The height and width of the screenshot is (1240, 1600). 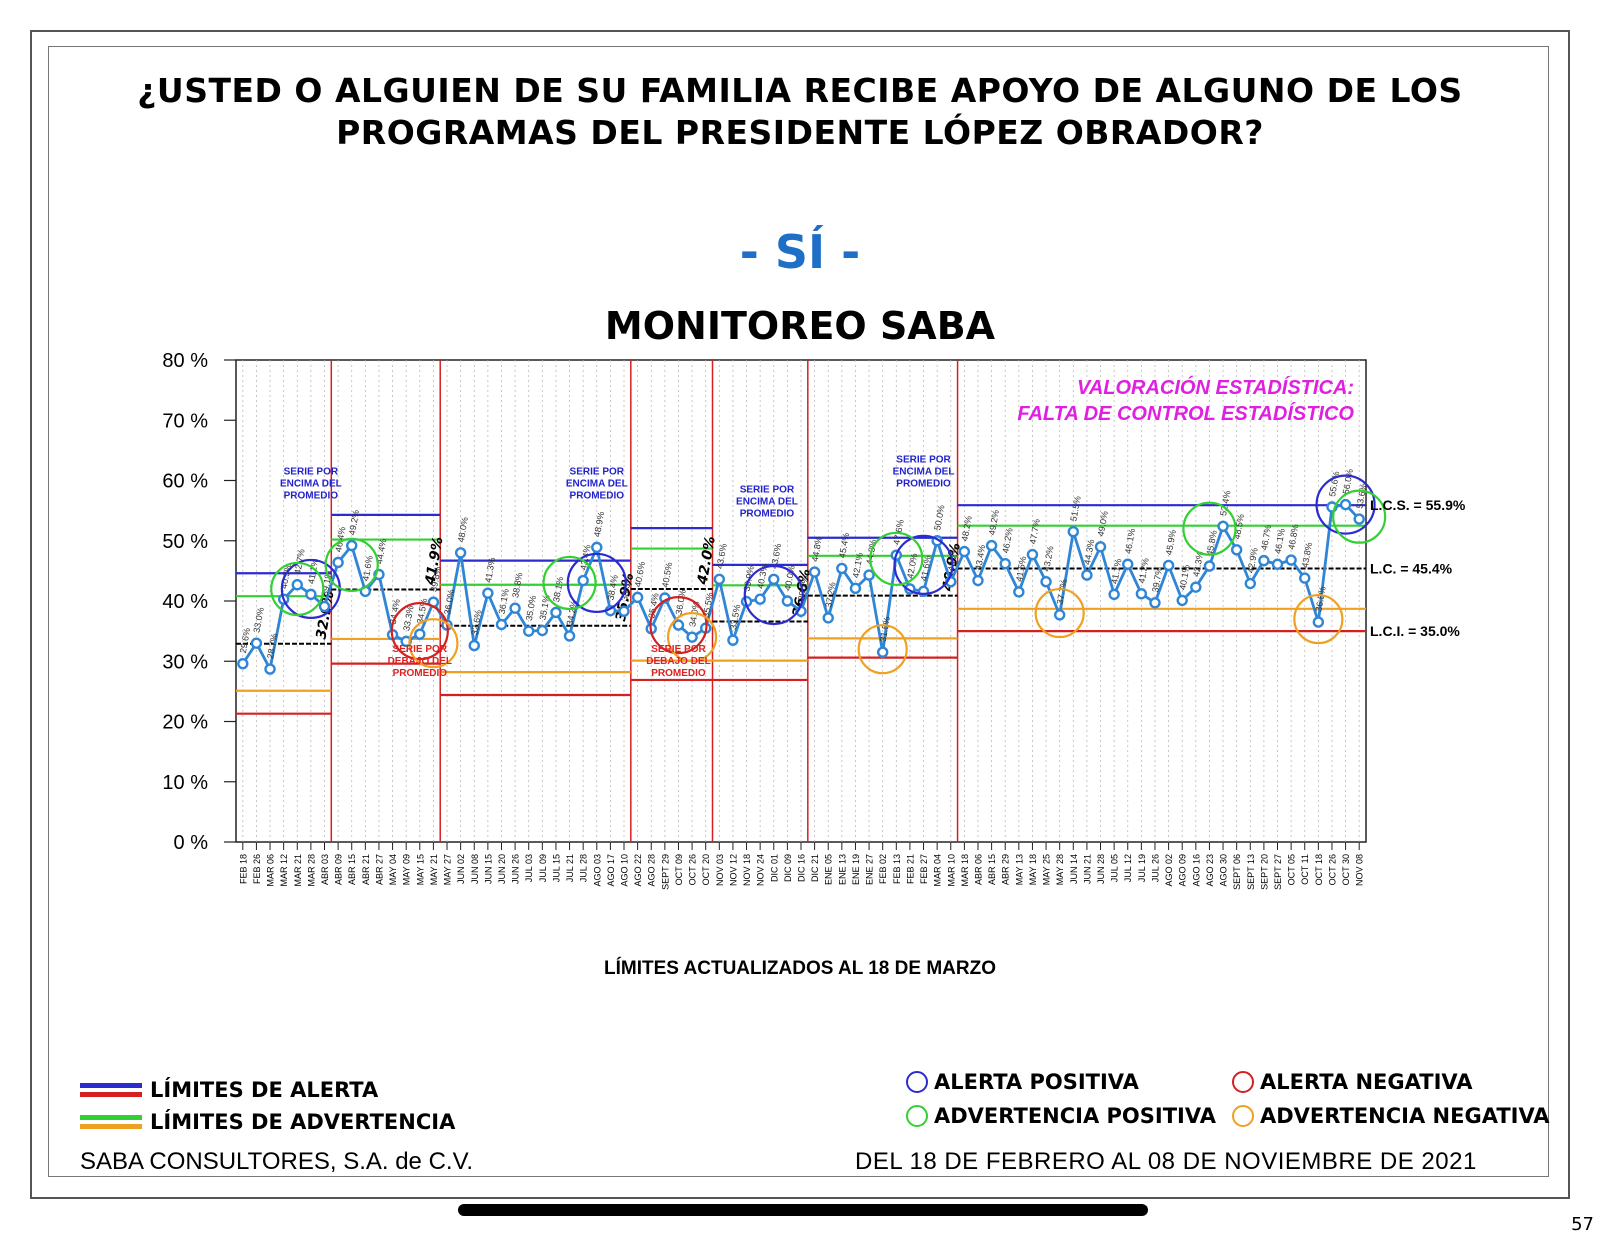 I want to click on data-label: 41.3%, so click(x=490, y=570).